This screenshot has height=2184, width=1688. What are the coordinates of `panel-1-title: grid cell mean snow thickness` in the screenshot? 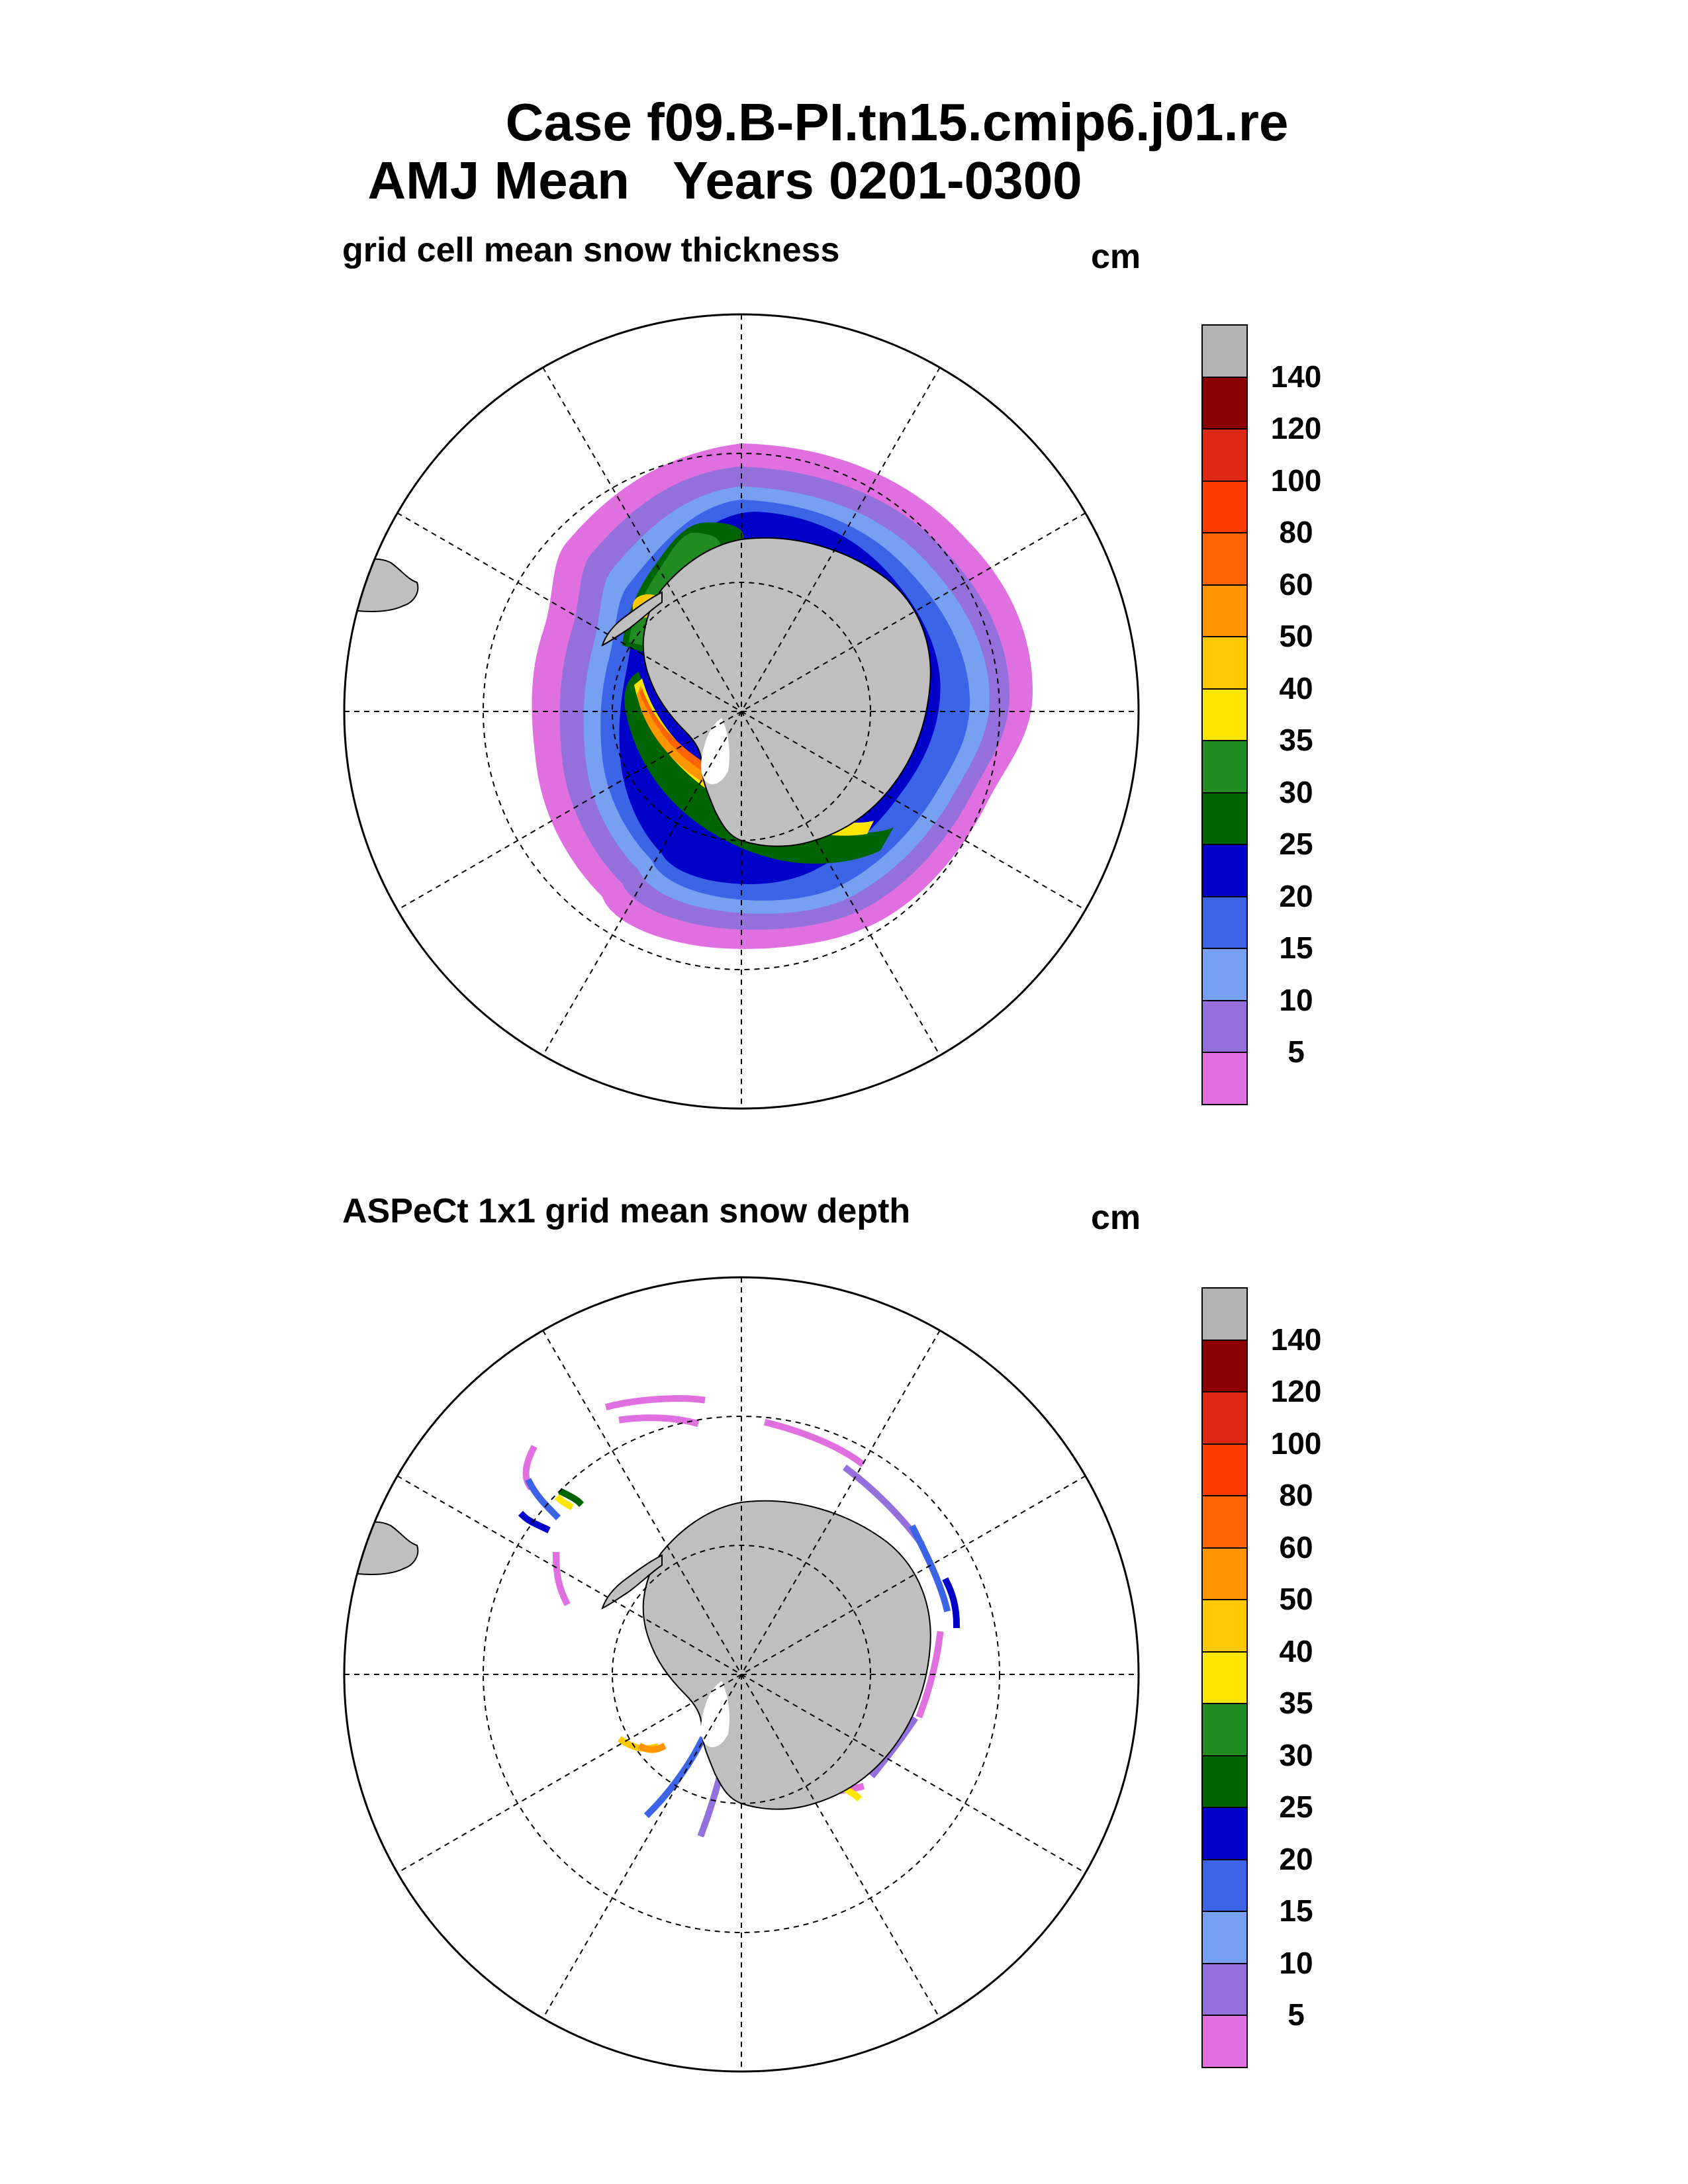 It's located at (591, 250).